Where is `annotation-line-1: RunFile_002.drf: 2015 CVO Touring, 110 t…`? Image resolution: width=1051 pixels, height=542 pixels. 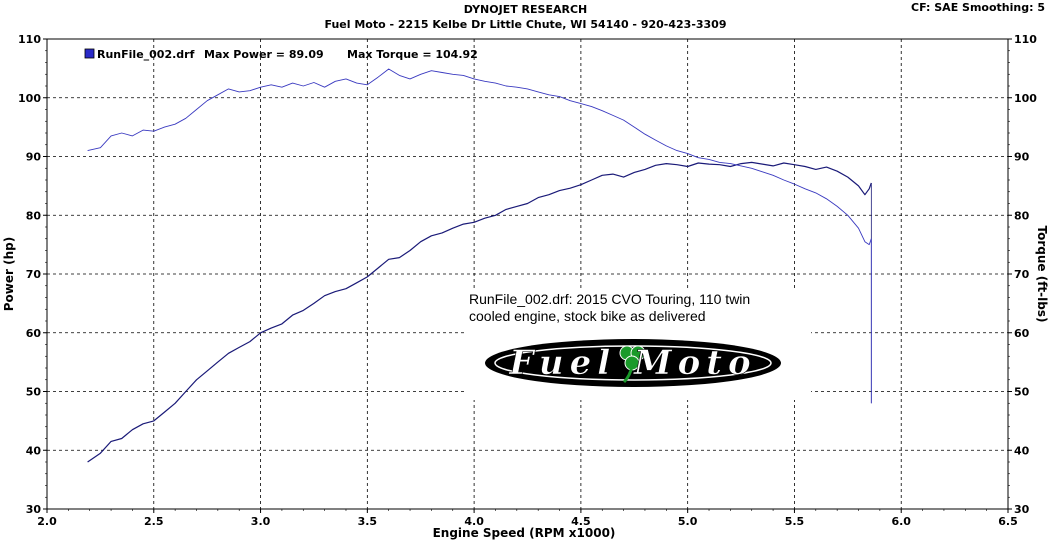
annotation-line-1: RunFile_002.drf: 2015 CVO Touring, 110 t… is located at coordinates (610, 299).